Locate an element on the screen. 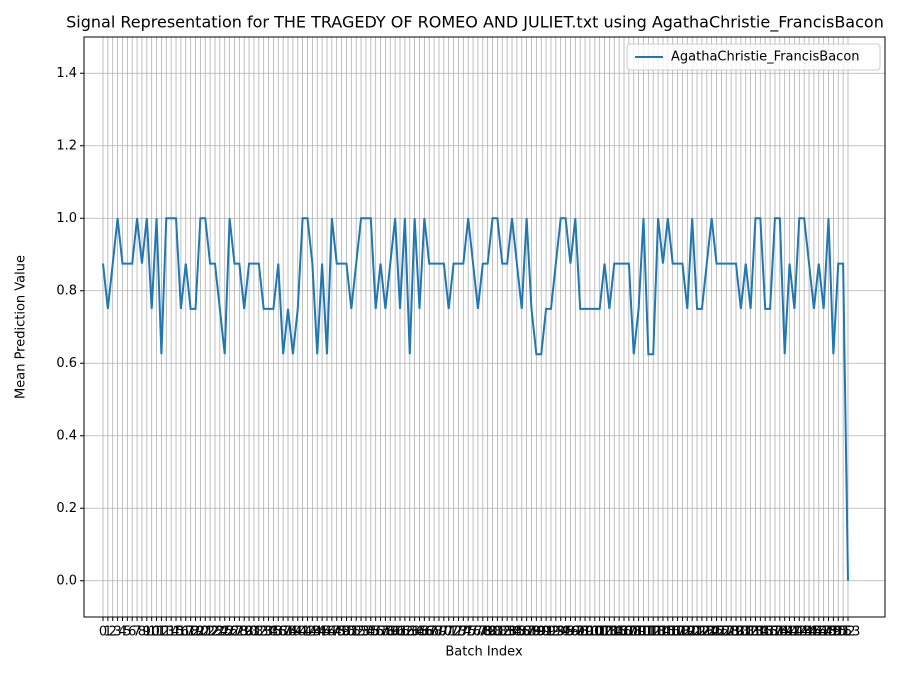  x-tick-label: 151 is located at coordinates (838, 632).